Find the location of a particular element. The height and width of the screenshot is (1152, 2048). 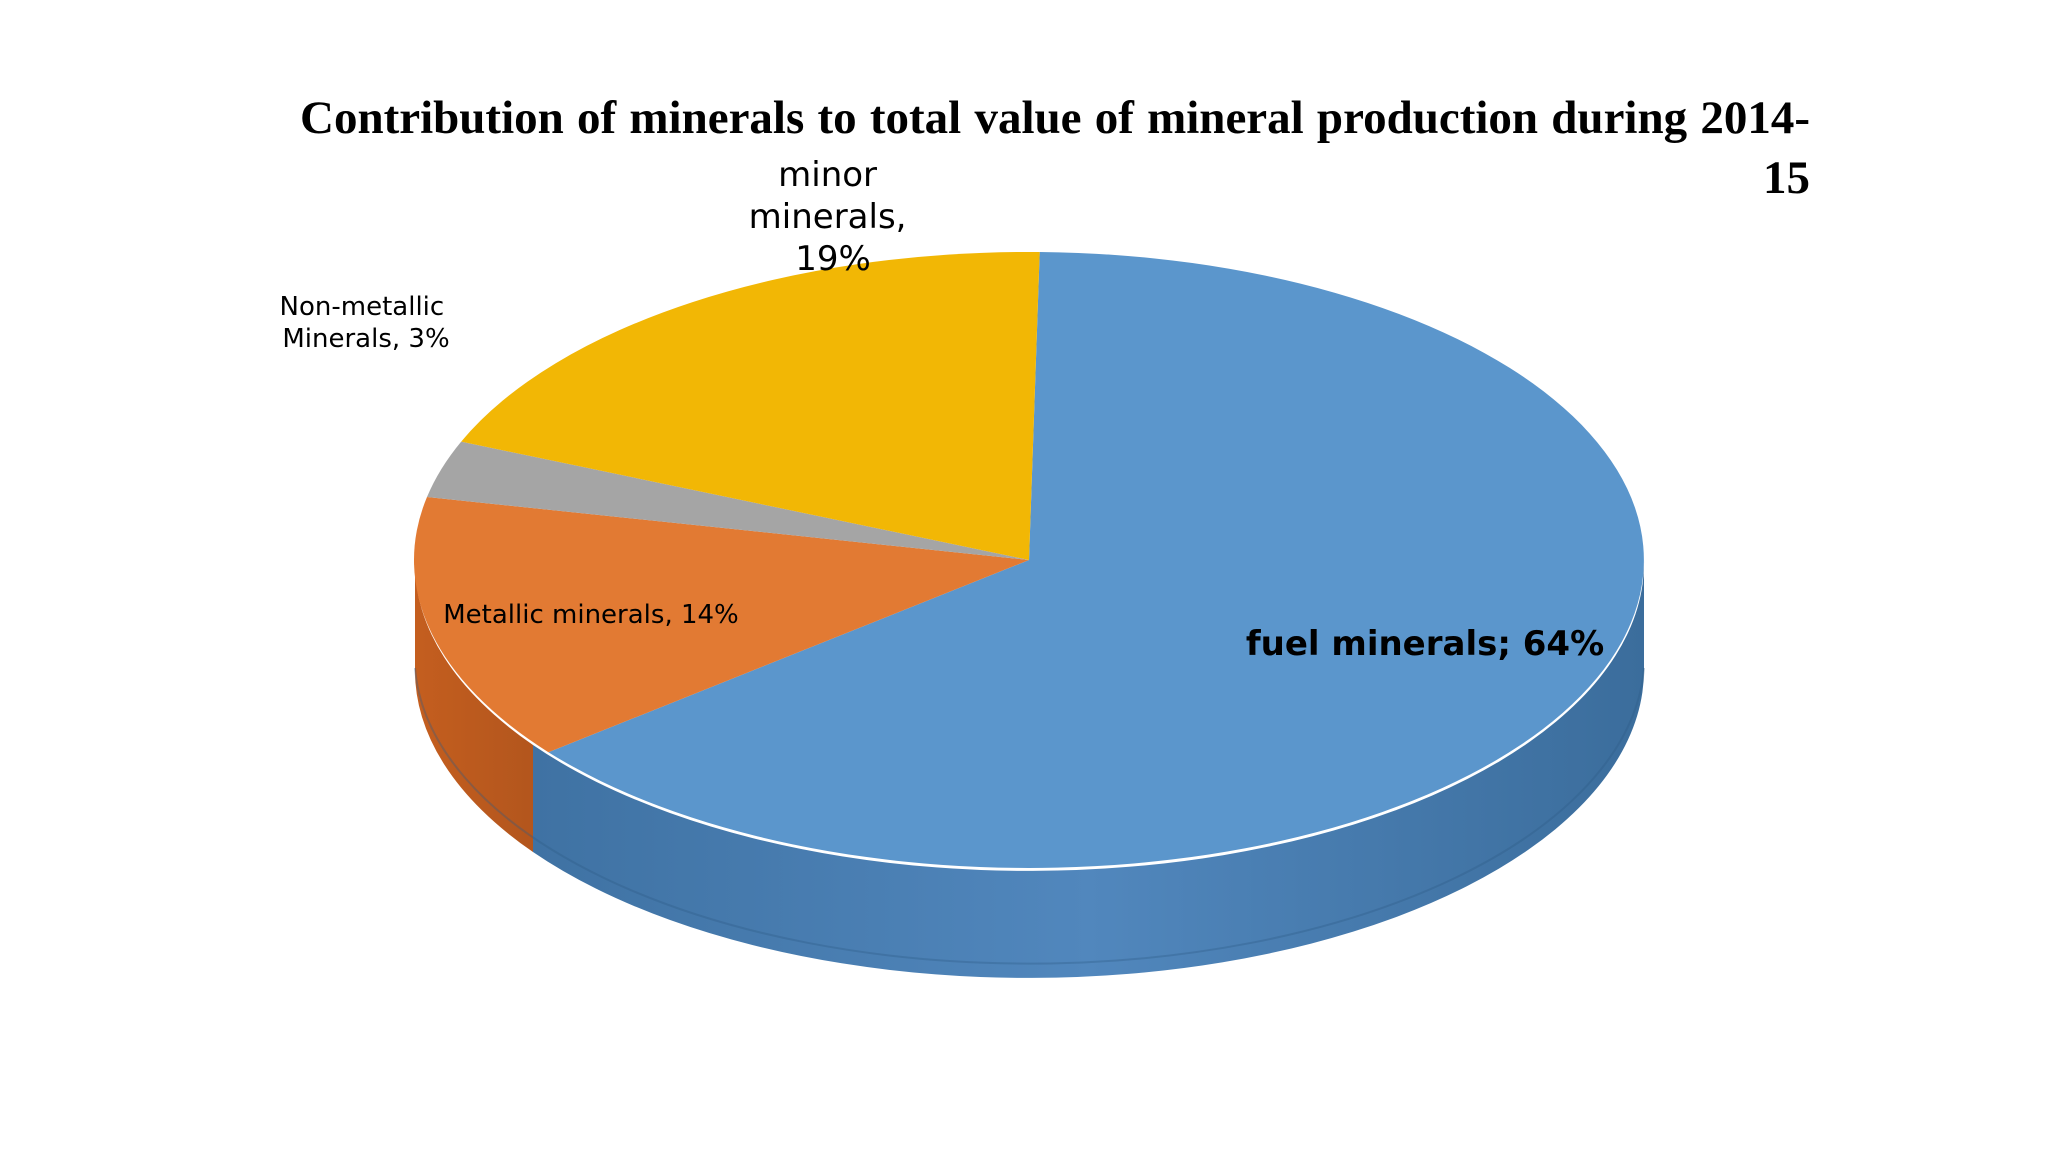

label-minor-line-2: minerals, is located at coordinates (828, 217).